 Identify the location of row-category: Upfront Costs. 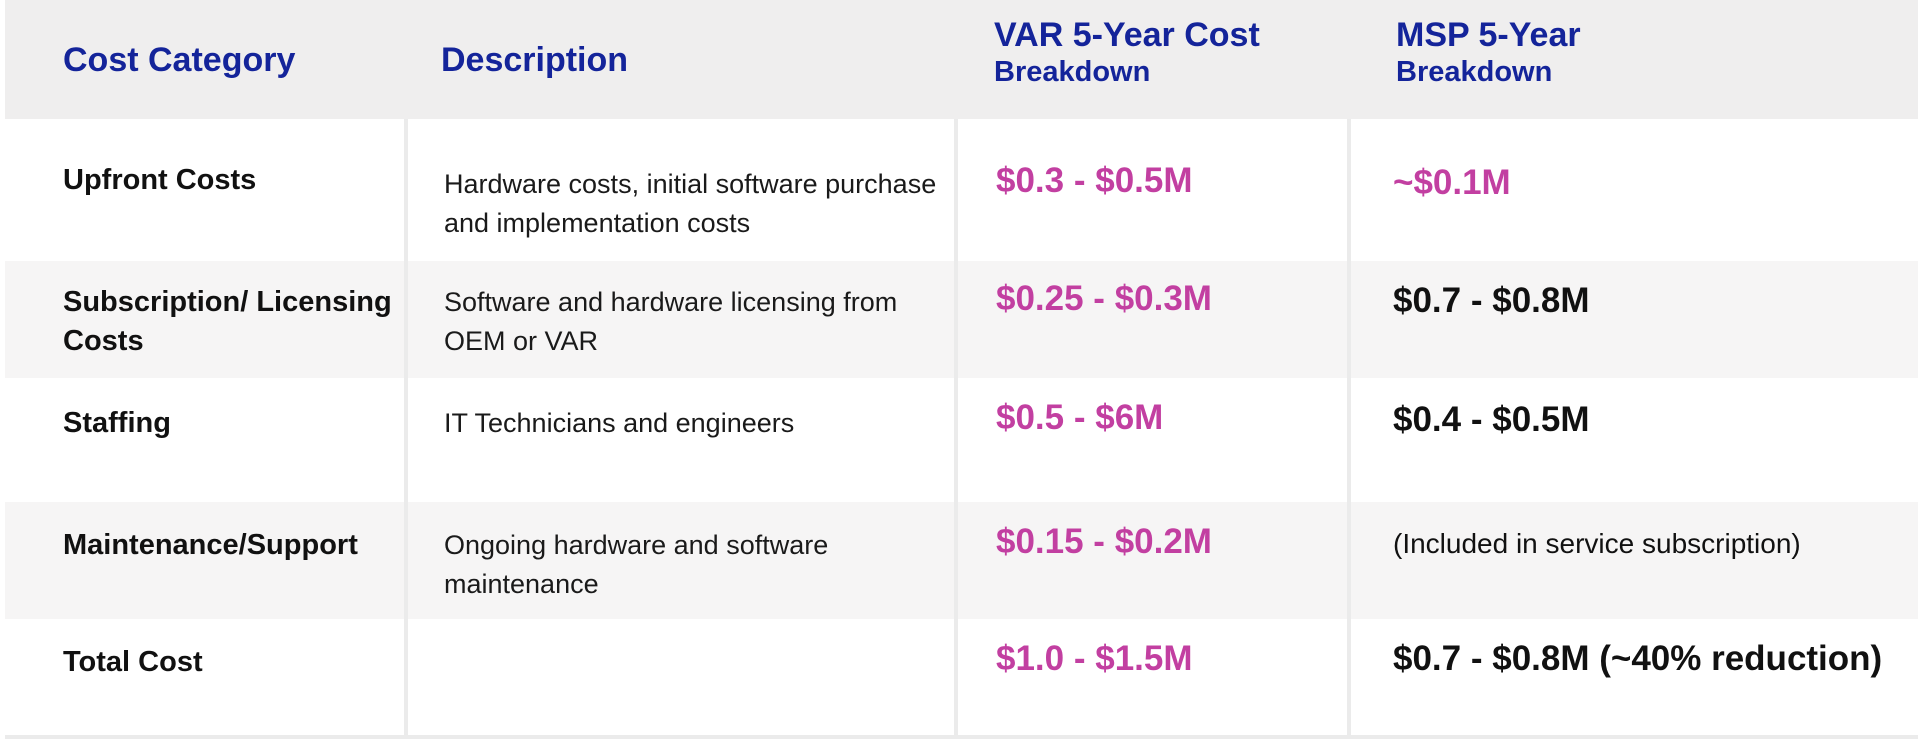
(160, 180).